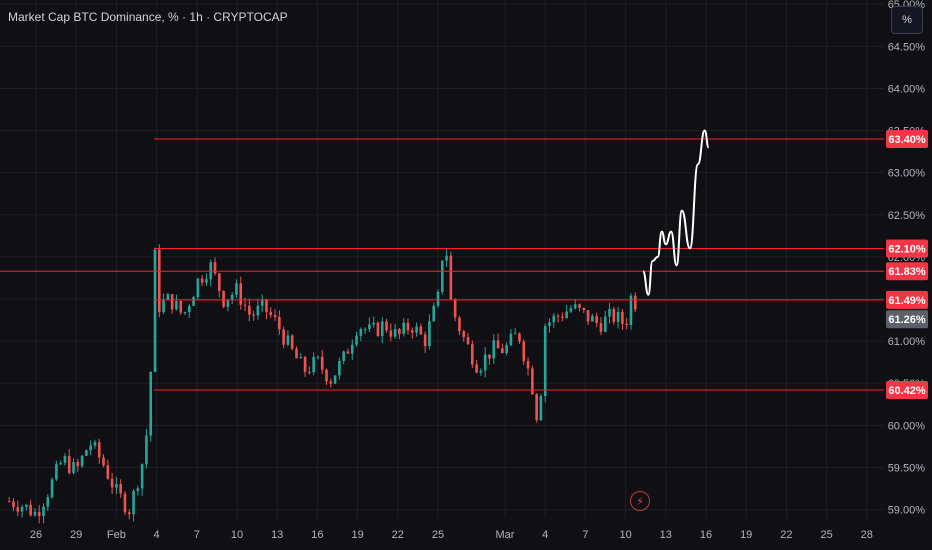 Image resolution: width=932 pixels, height=550 pixels. What do you see at coordinates (907, 391) in the screenshot?
I see `level-label: 60.42%` at bounding box center [907, 391].